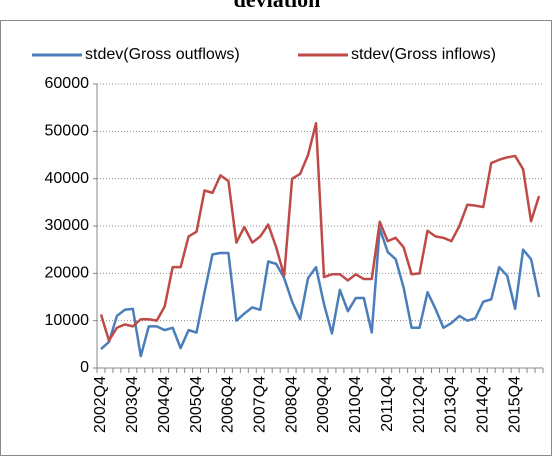  I want to click on chart-title: deviation, so click(277, 6).